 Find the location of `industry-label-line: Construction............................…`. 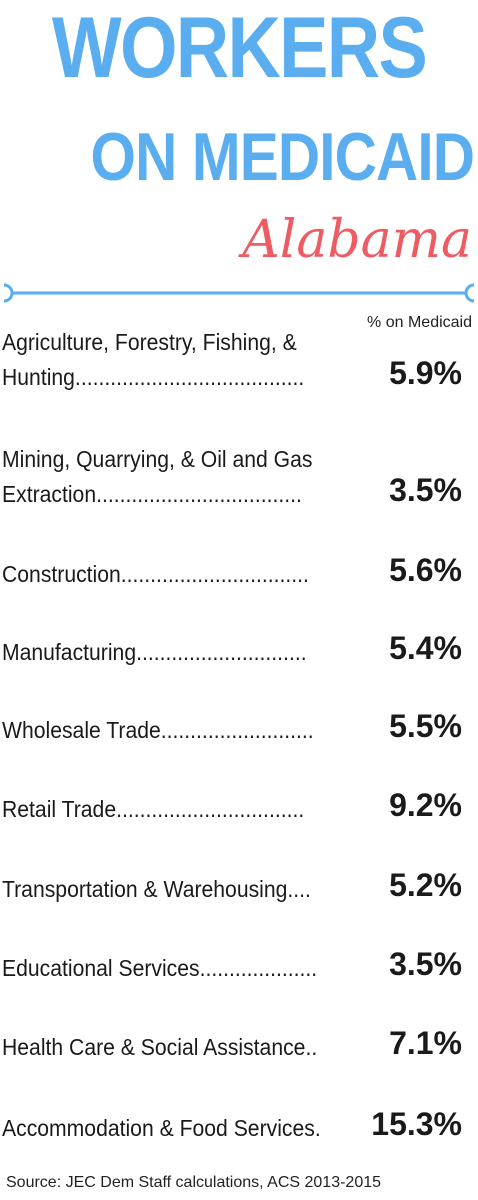

industry-label-line: Construction............................… is located at coordinates (155, 574).